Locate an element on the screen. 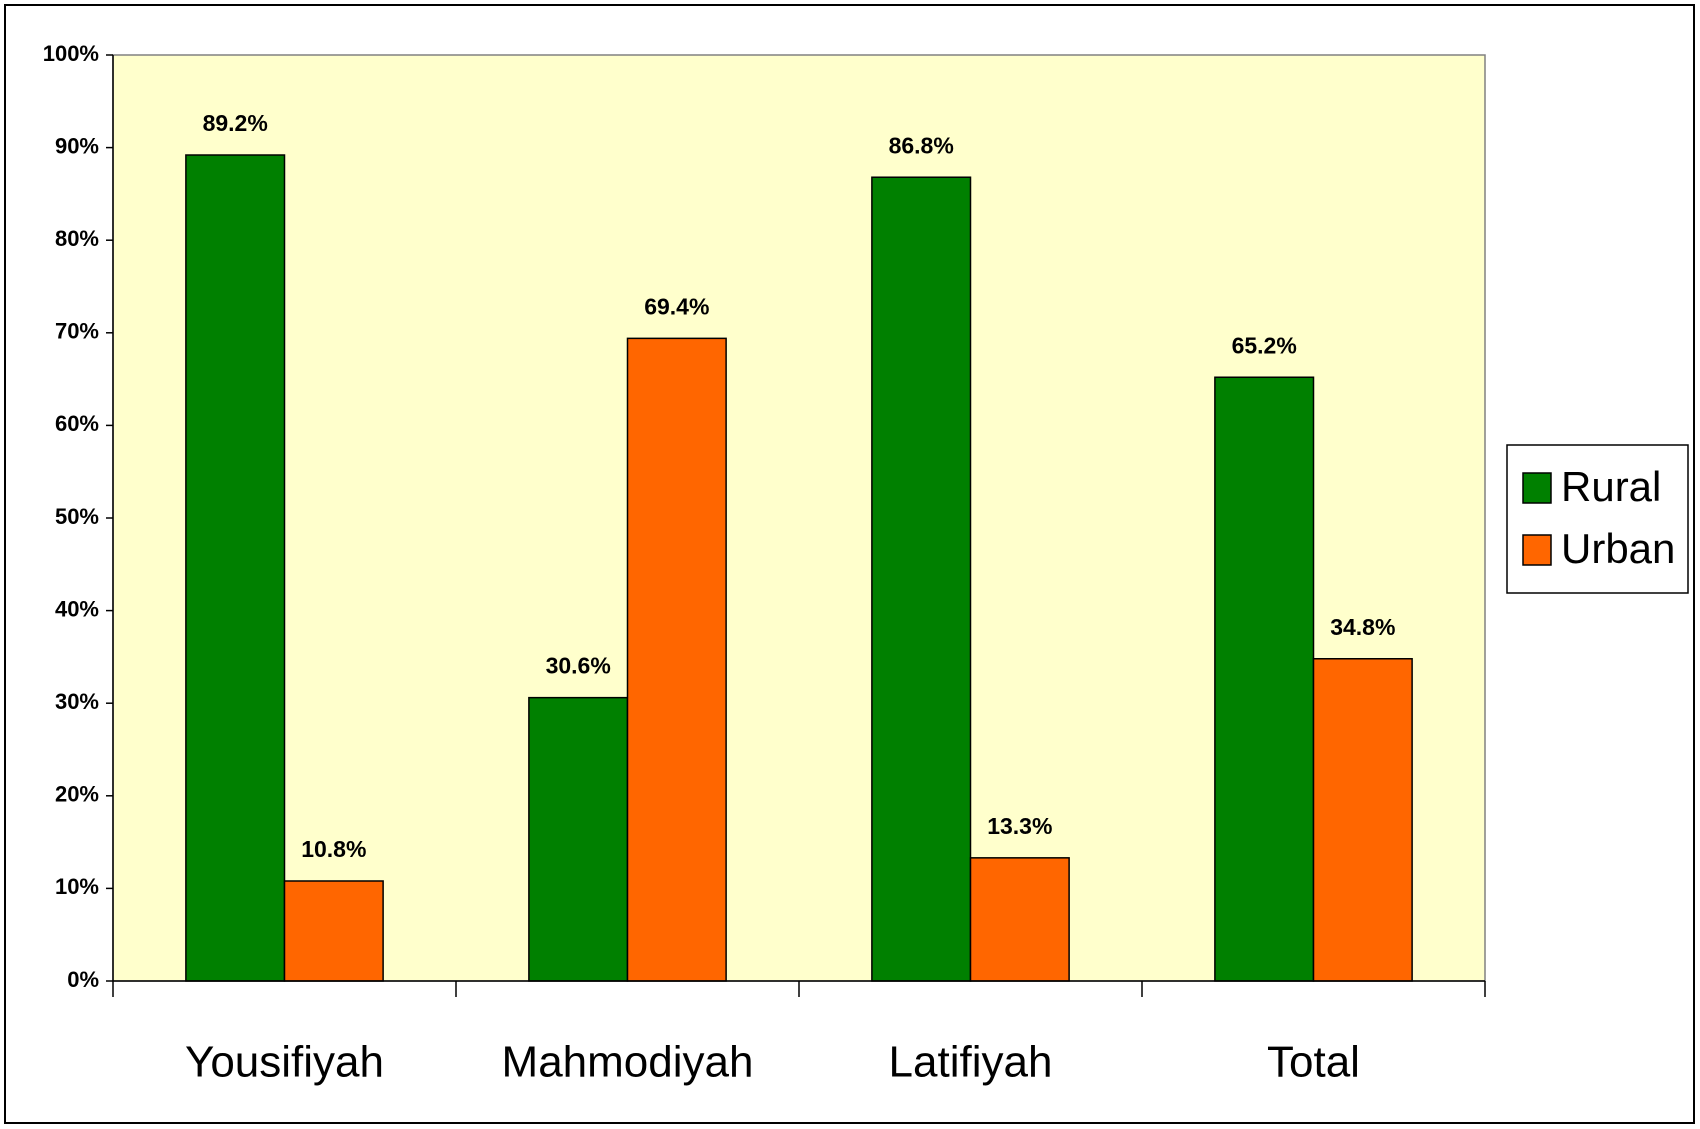 Image resolution: width=1700 pixels, height=1129 pixels. y-tick-label: 20% is located at coordinates (77, 794).